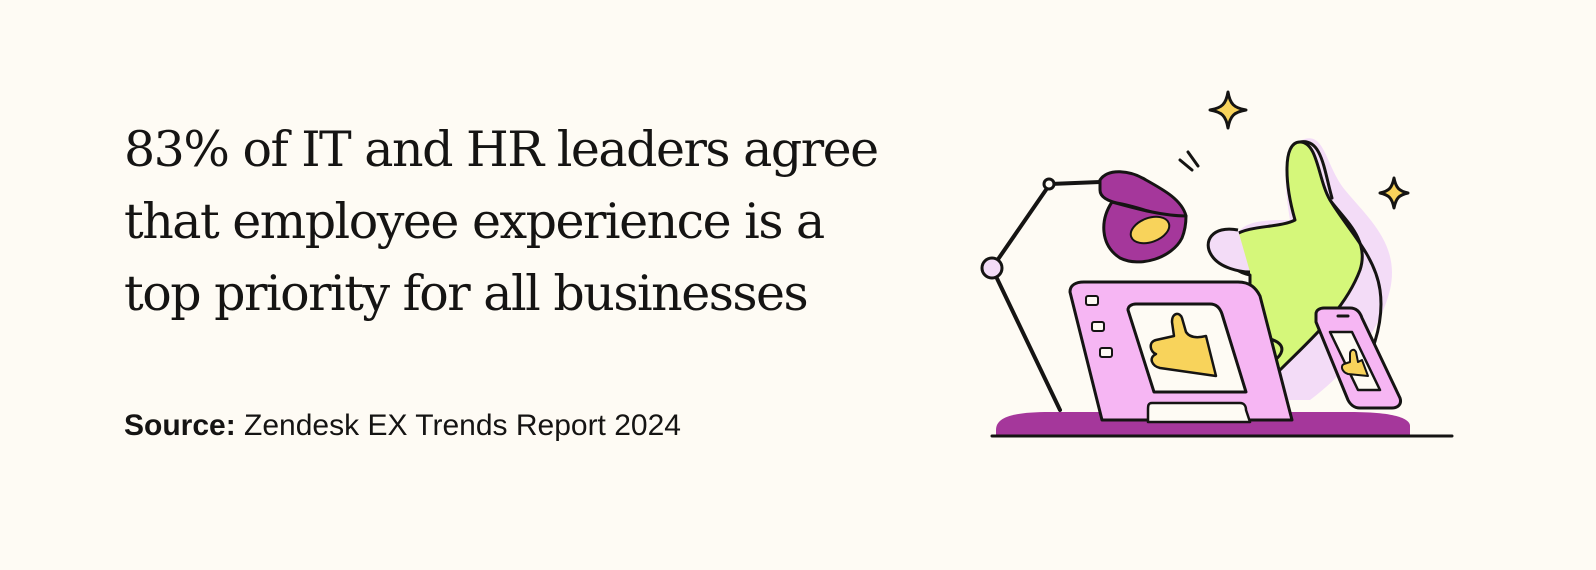 The image size is (1596, 570). Describe the element at coordinates (1181, 352) in the screenshot. I see `laptop-icon` at that location.